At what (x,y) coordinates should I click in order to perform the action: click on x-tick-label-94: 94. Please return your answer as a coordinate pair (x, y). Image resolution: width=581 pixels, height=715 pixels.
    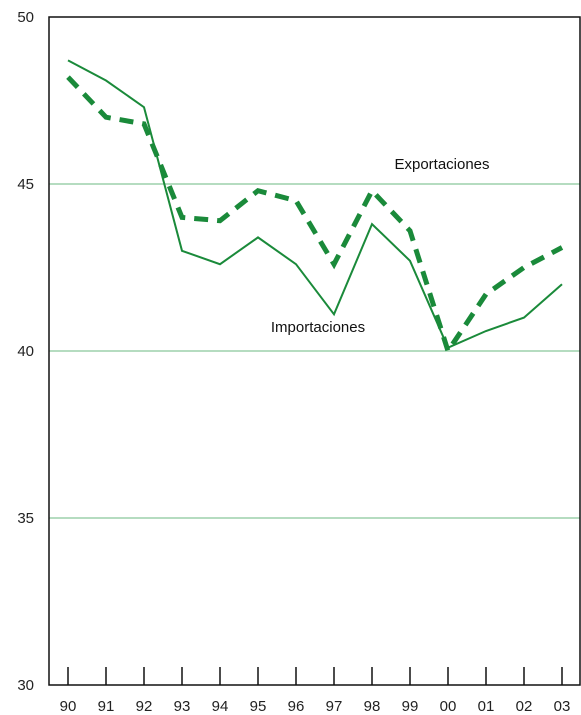
    Looking at the image, I should click on (220, 706).